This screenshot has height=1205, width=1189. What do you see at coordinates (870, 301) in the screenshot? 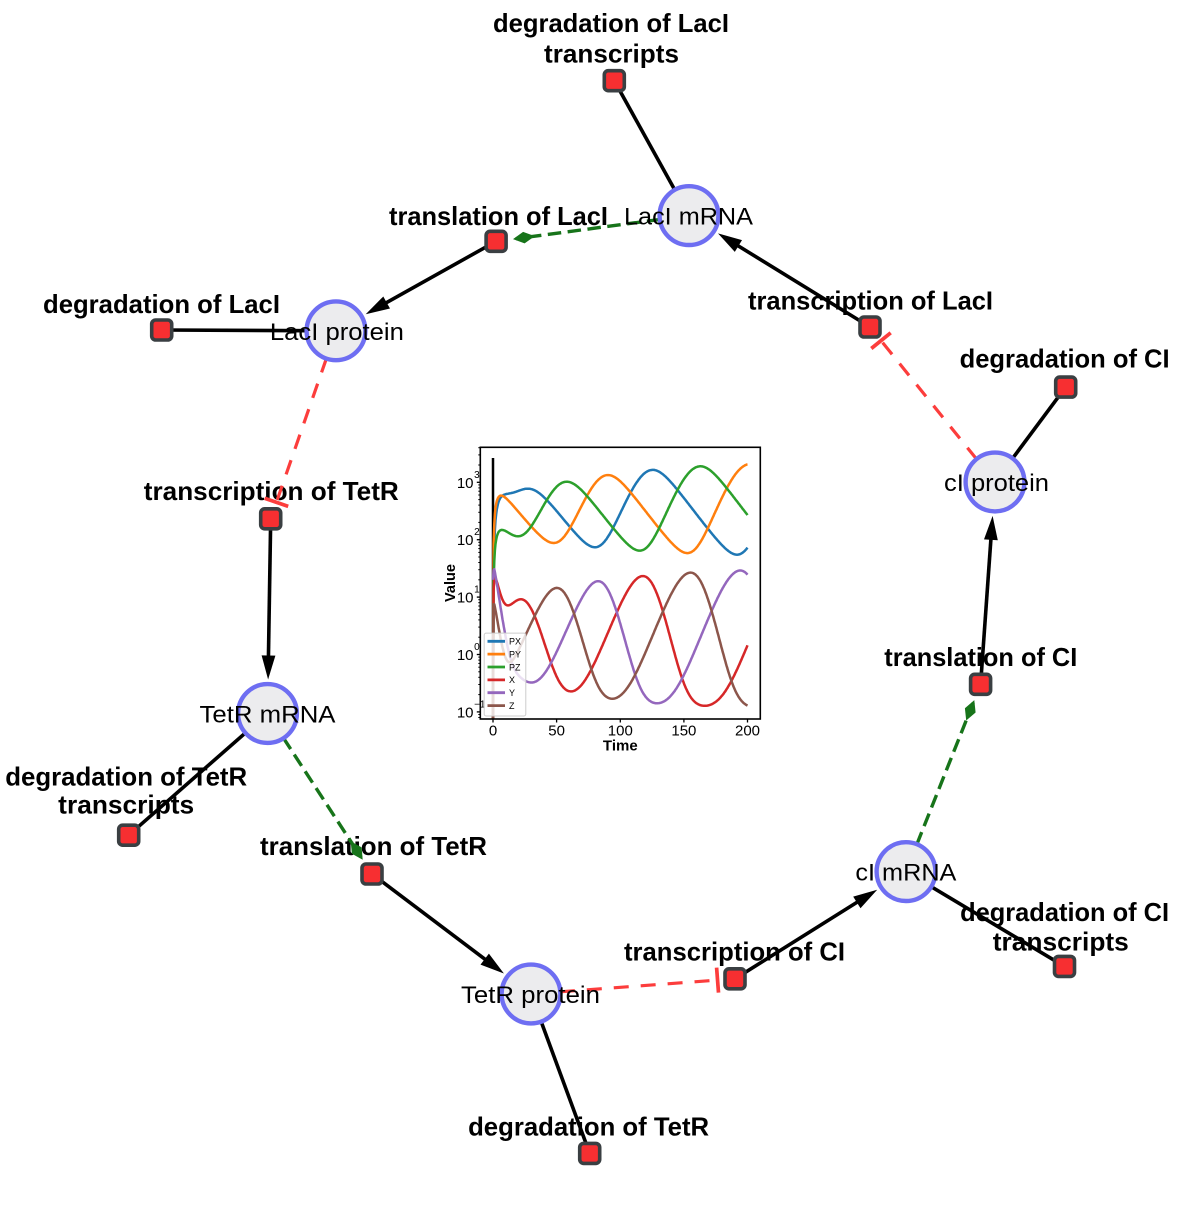
I see `svg-text: transcription of LacI` at bounding box center [870, 301].